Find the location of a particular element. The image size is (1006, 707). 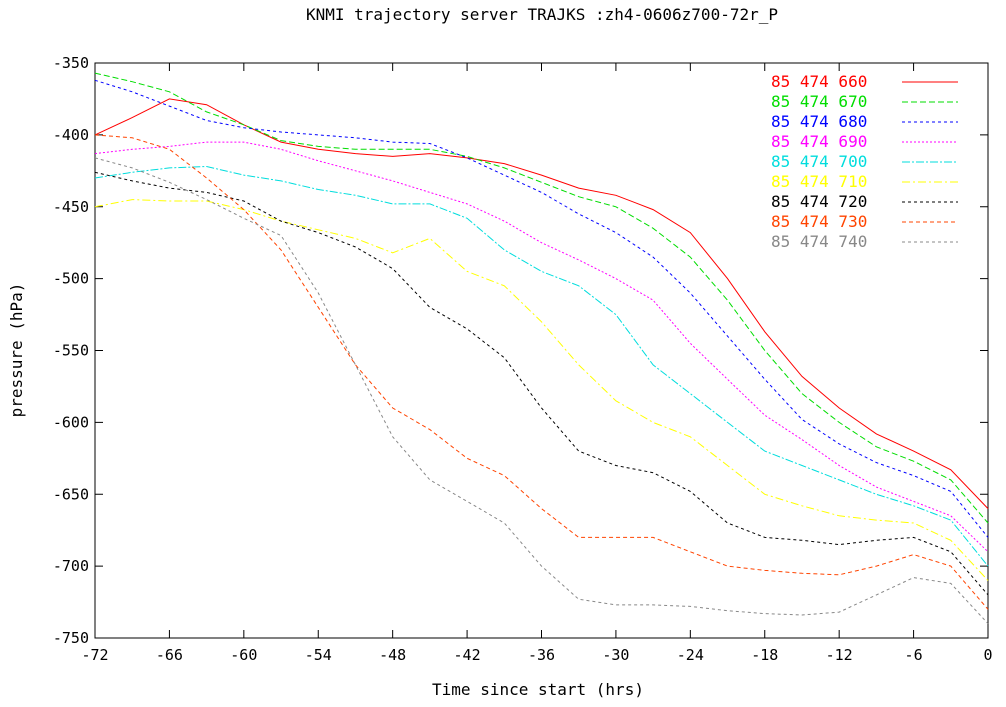

x-tick-label: -6 is located at coordinates (914, 655).